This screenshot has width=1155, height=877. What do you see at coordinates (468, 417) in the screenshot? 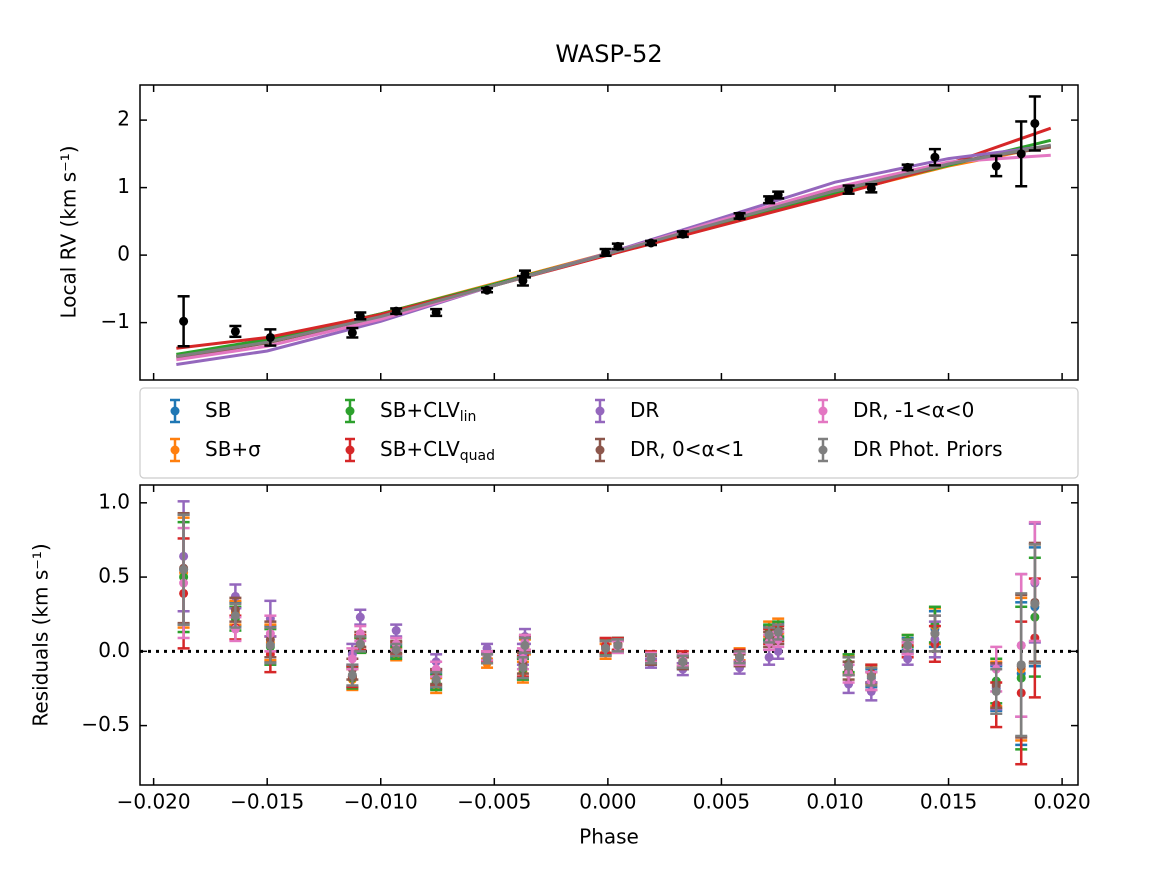
I see `legend-subscript: lin` at bounding box center [468, 417].